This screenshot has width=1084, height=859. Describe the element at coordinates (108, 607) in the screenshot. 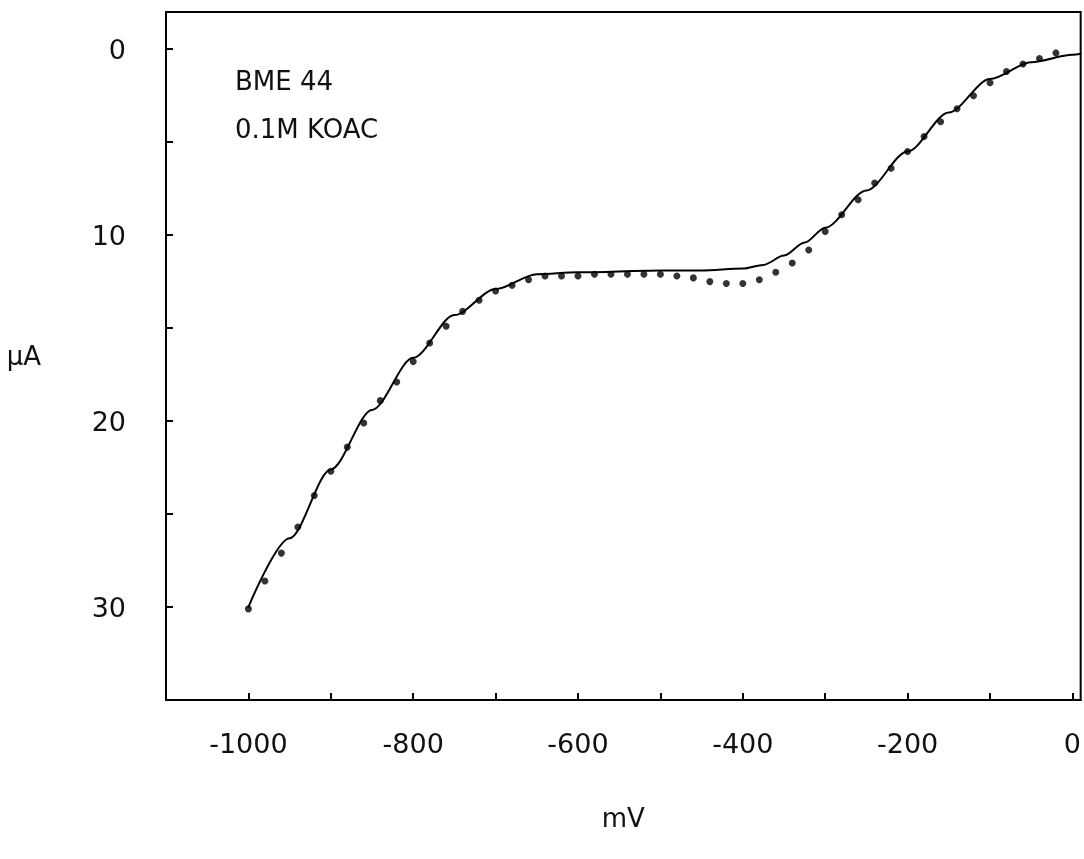

I see `y-tick-label: 30` at that location.